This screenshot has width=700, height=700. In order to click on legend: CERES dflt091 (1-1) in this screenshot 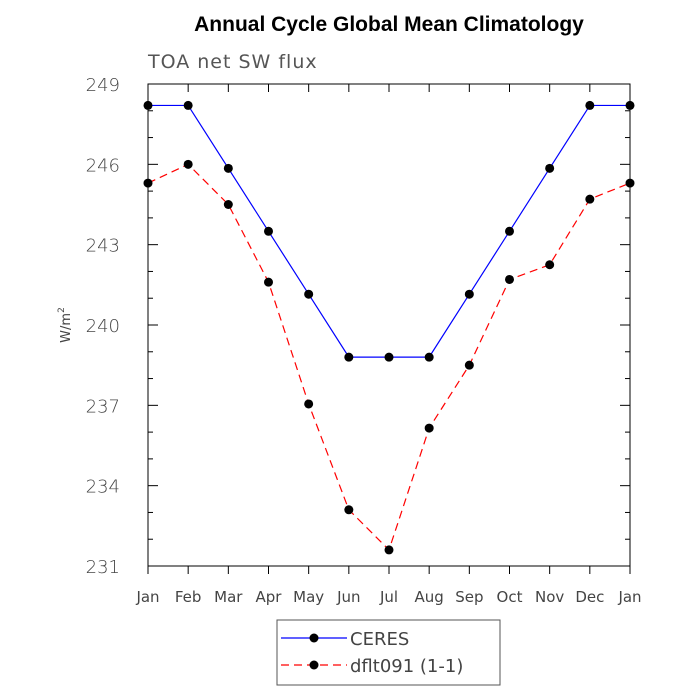, I will do `click(388, 652)`.